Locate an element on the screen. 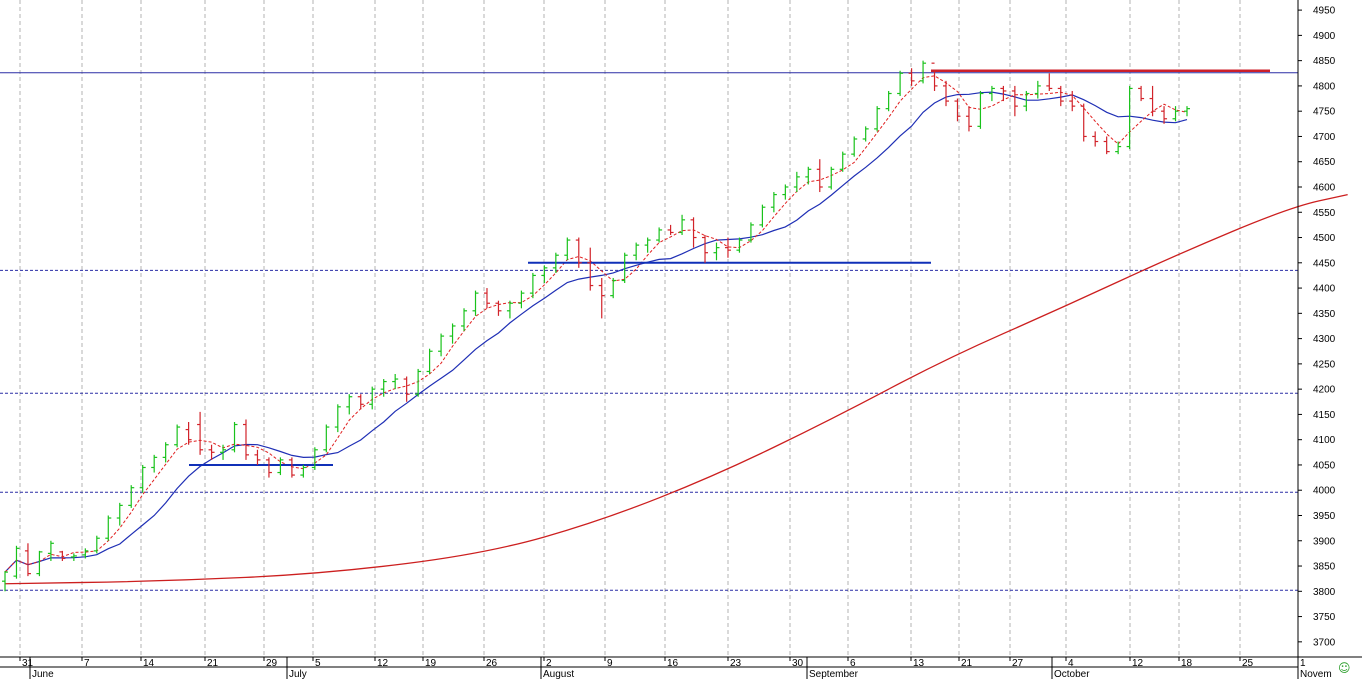 Image resolution: width=1362 pixels, height=684 pixels. x-tick-label: 13 is located at coordinates (919, 663).